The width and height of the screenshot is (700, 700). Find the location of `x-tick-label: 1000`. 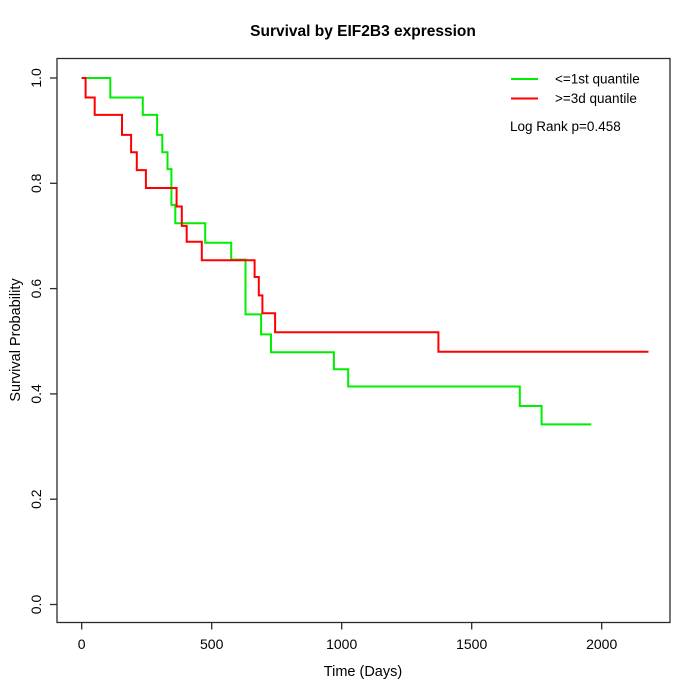

x-tick-label: 1000 is located at coordinates (341, 644).